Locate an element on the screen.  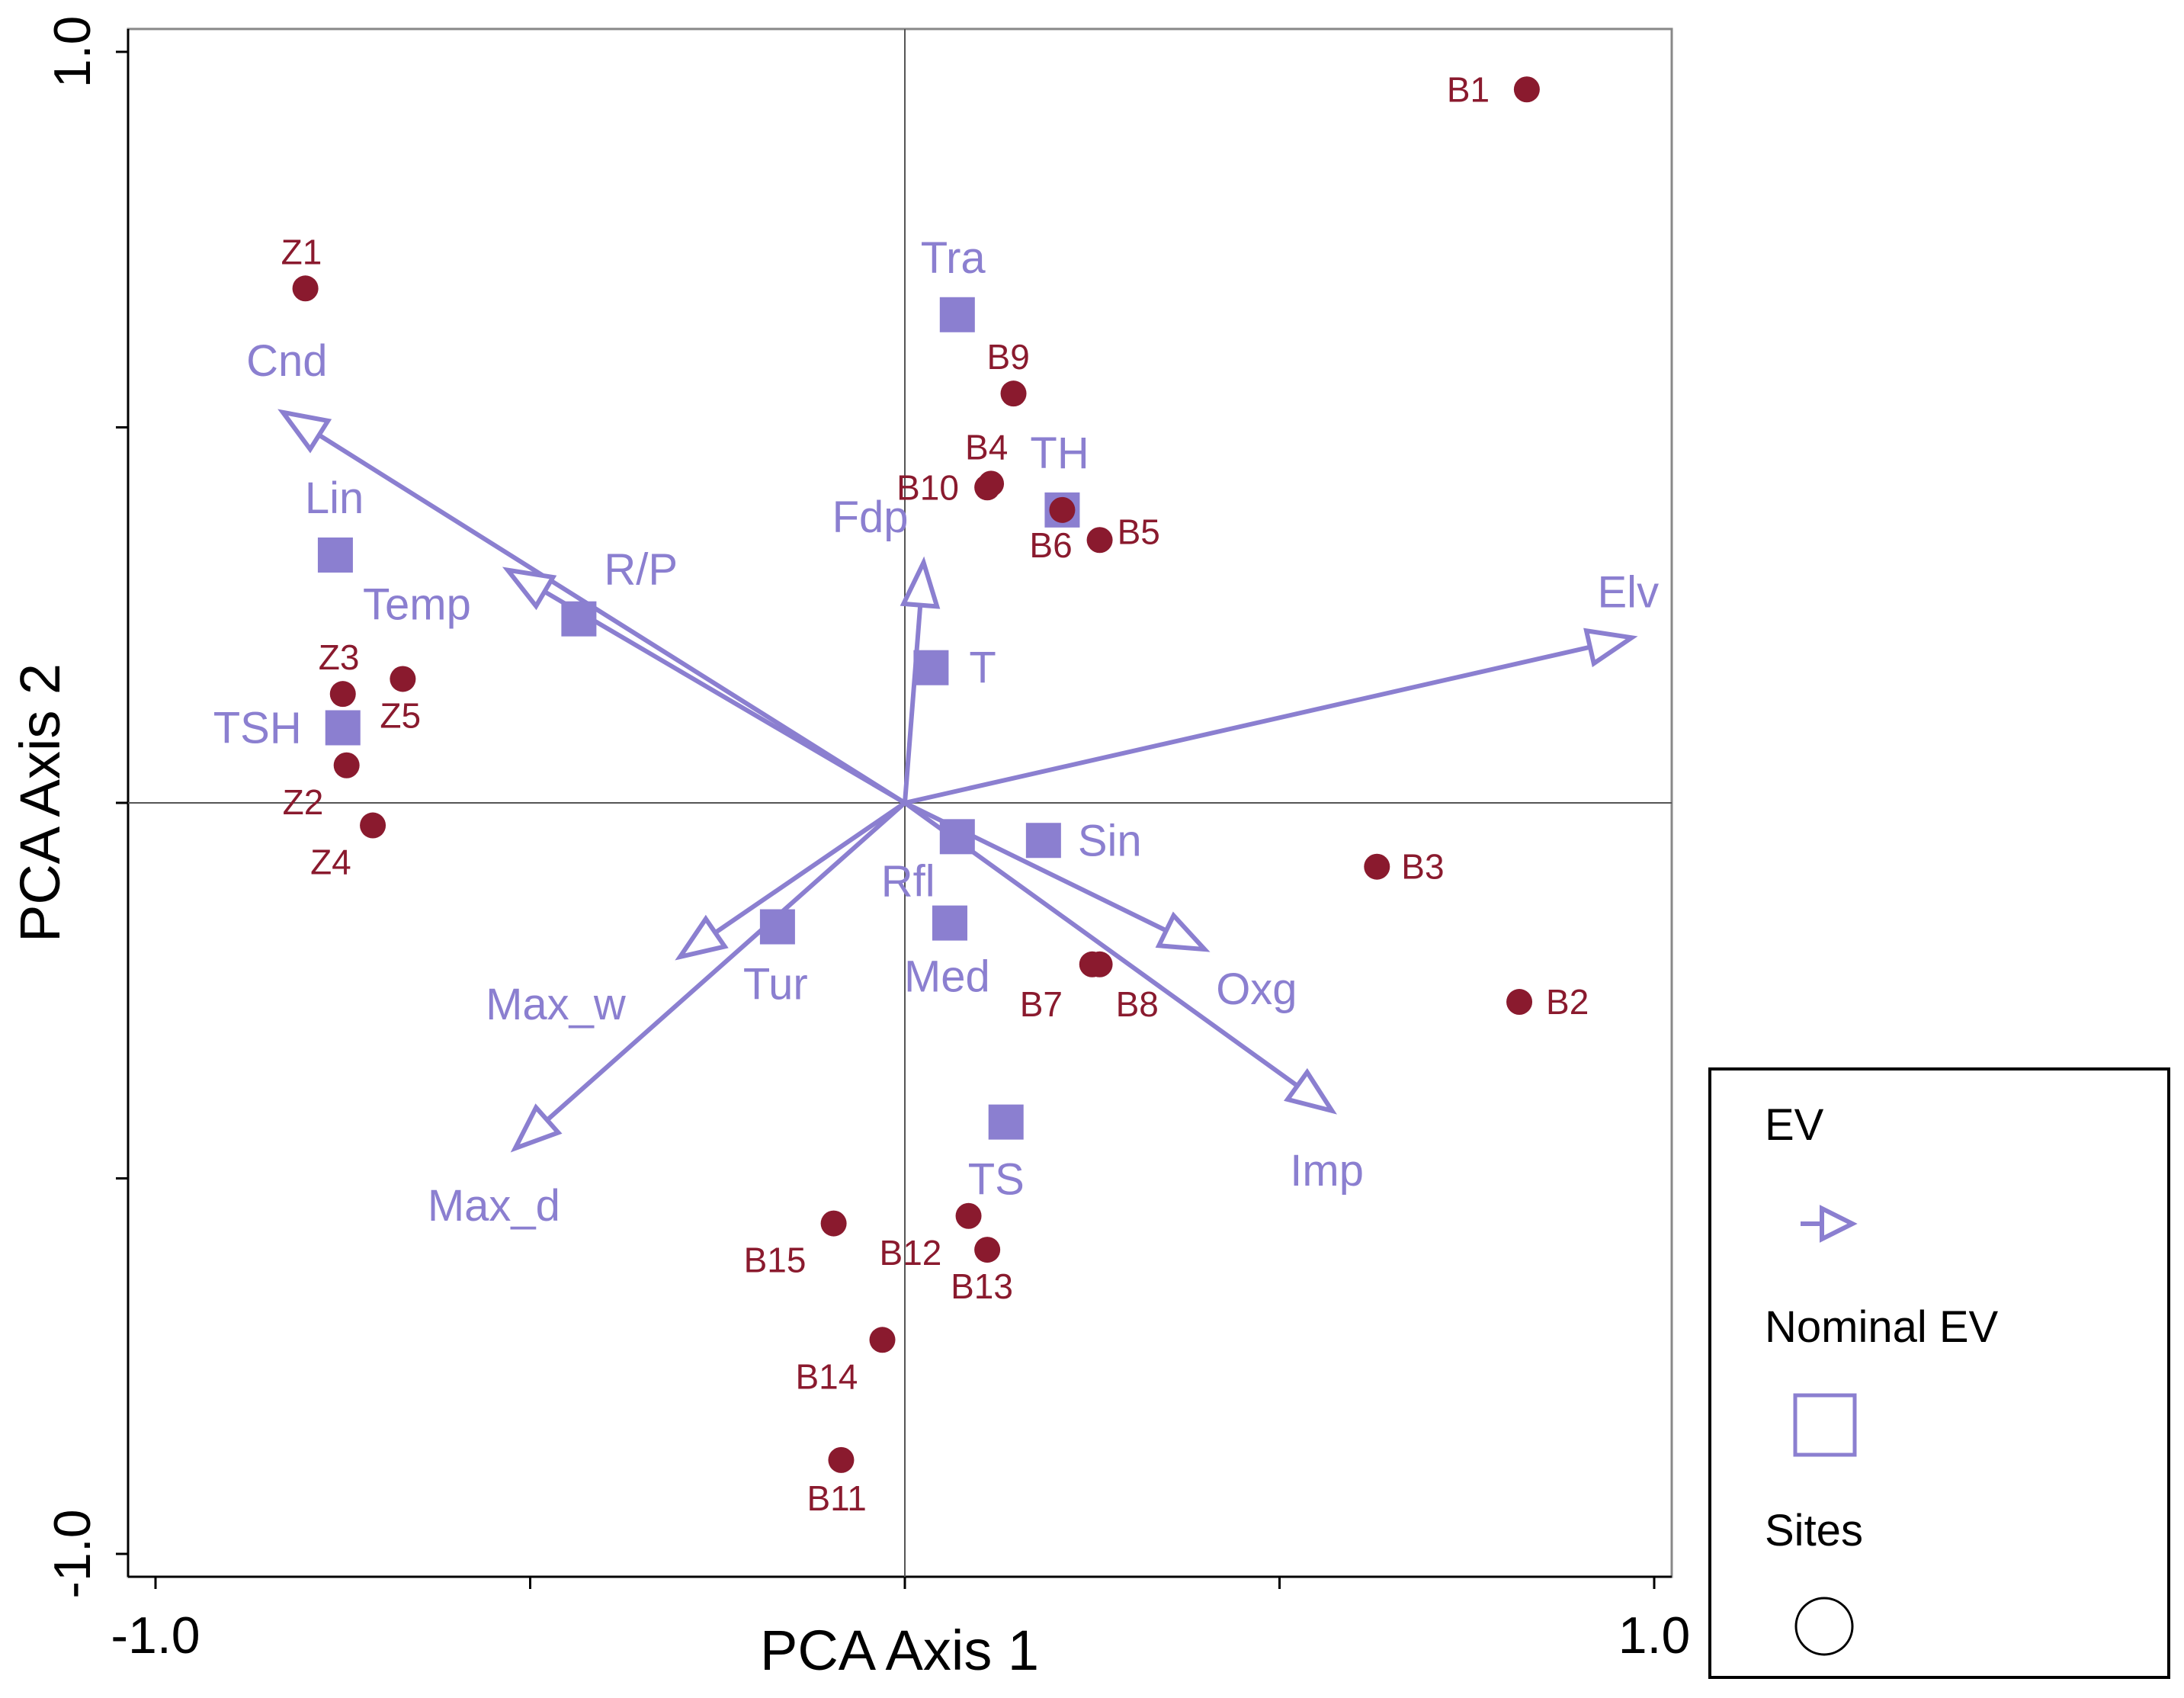
site-label: B9 is located at coordinates (1008, 357).